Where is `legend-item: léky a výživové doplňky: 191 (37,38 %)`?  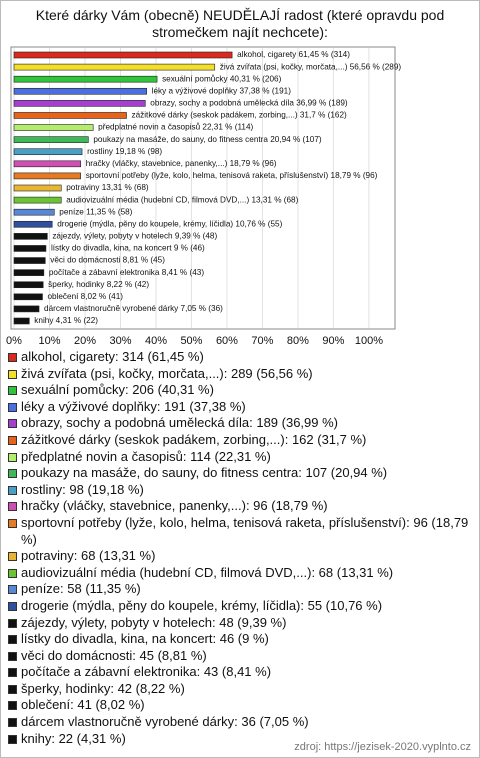 legend-item: léky a výživové doplňky: 191 (37,38 %) is located at coordinates (240, 407).